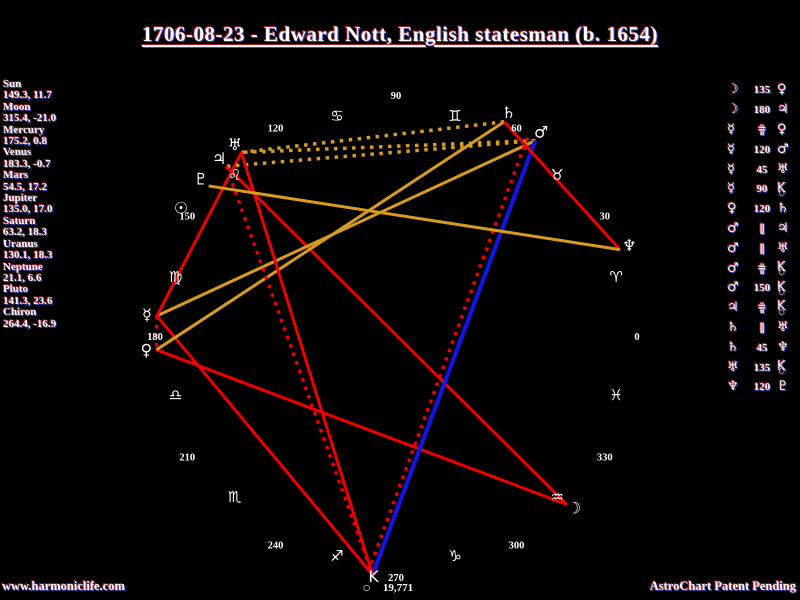 The height and width of the screenshot is (600, 800). I want to click on degree-label-330: 330, so click(605, 458).